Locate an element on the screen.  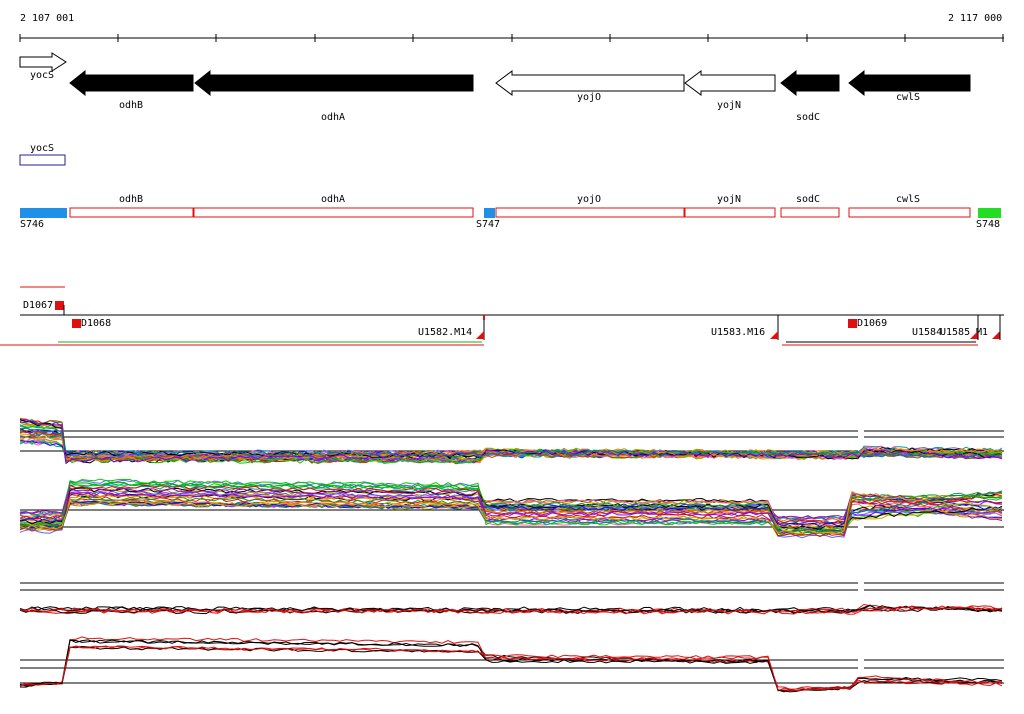
segments-track is located at coordinates (510, 212).